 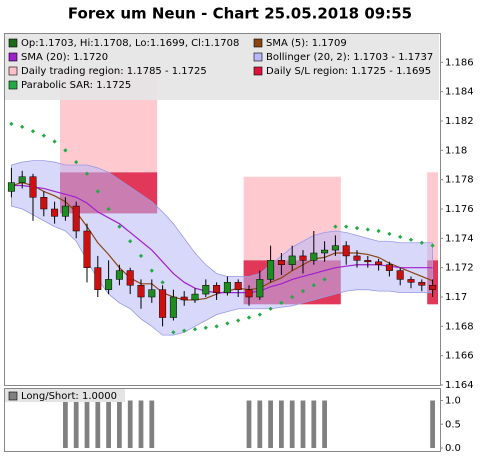 What do you see at coordinates (459, 121) in the screenshot?
I see `y-tick-label: 1.182` at bounding box center [459, 121].